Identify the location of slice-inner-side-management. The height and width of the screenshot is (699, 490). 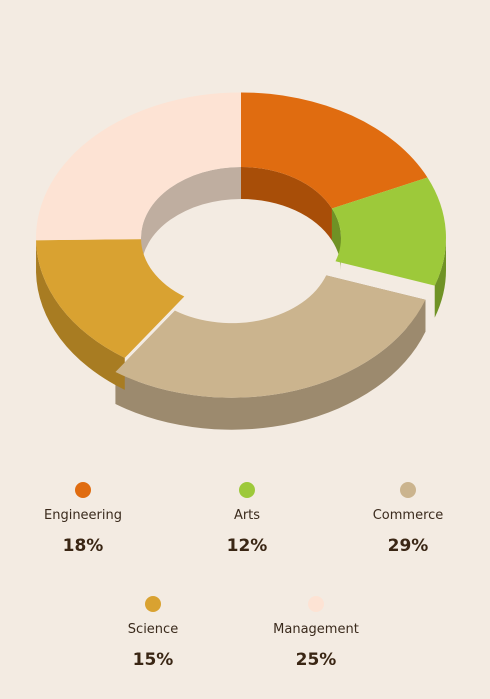
(191, 218).